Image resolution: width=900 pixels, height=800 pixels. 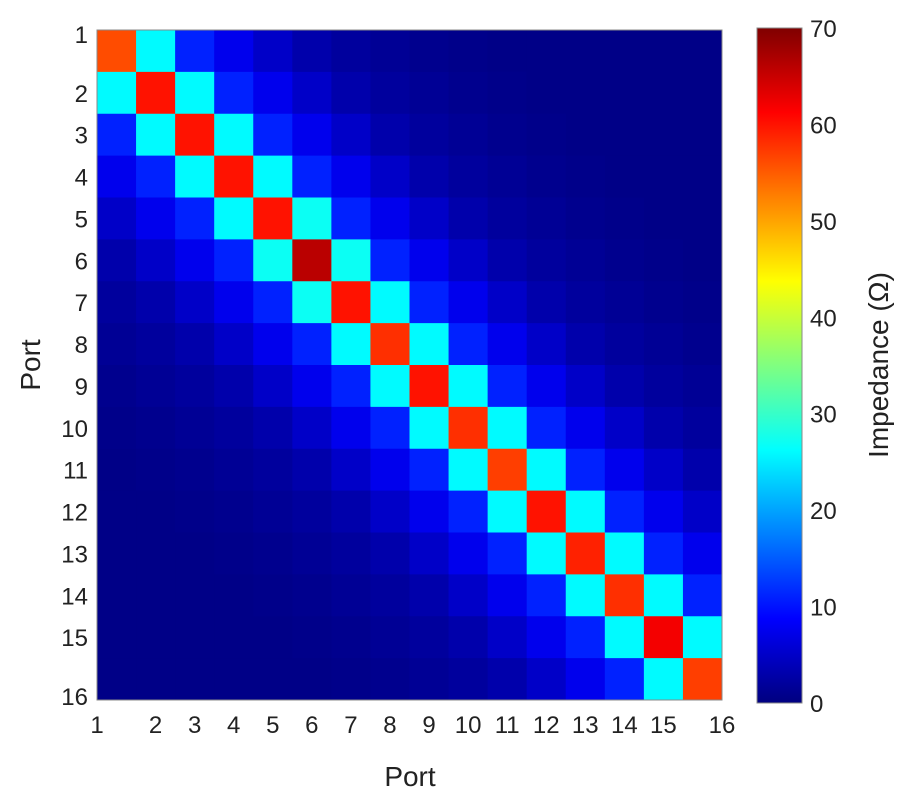 I want to click on x-tick-label: 16, so click(x=722, y=725).